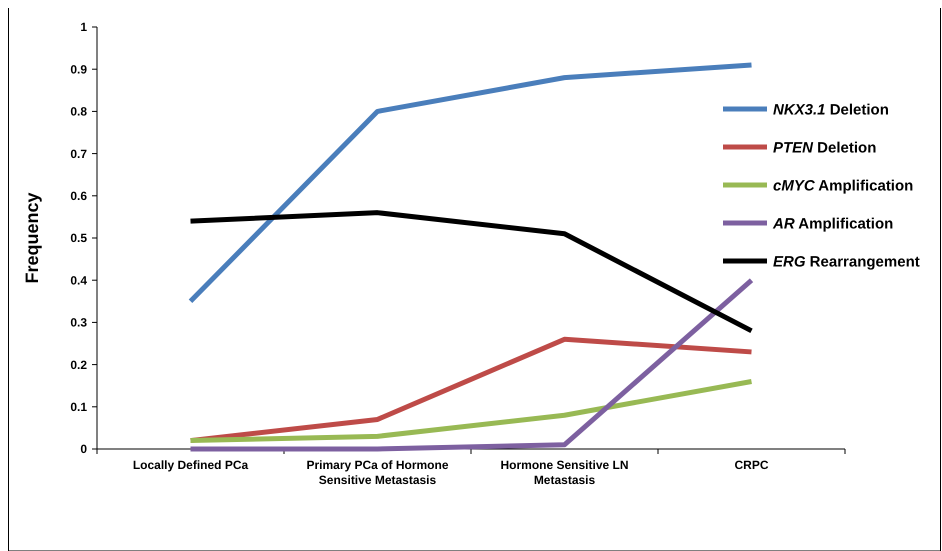  What do you see at coordinates (831, 109) in the screenshot?
I see `legend-label: NKX3.1 Deletion` at bounding box center [831, 109].